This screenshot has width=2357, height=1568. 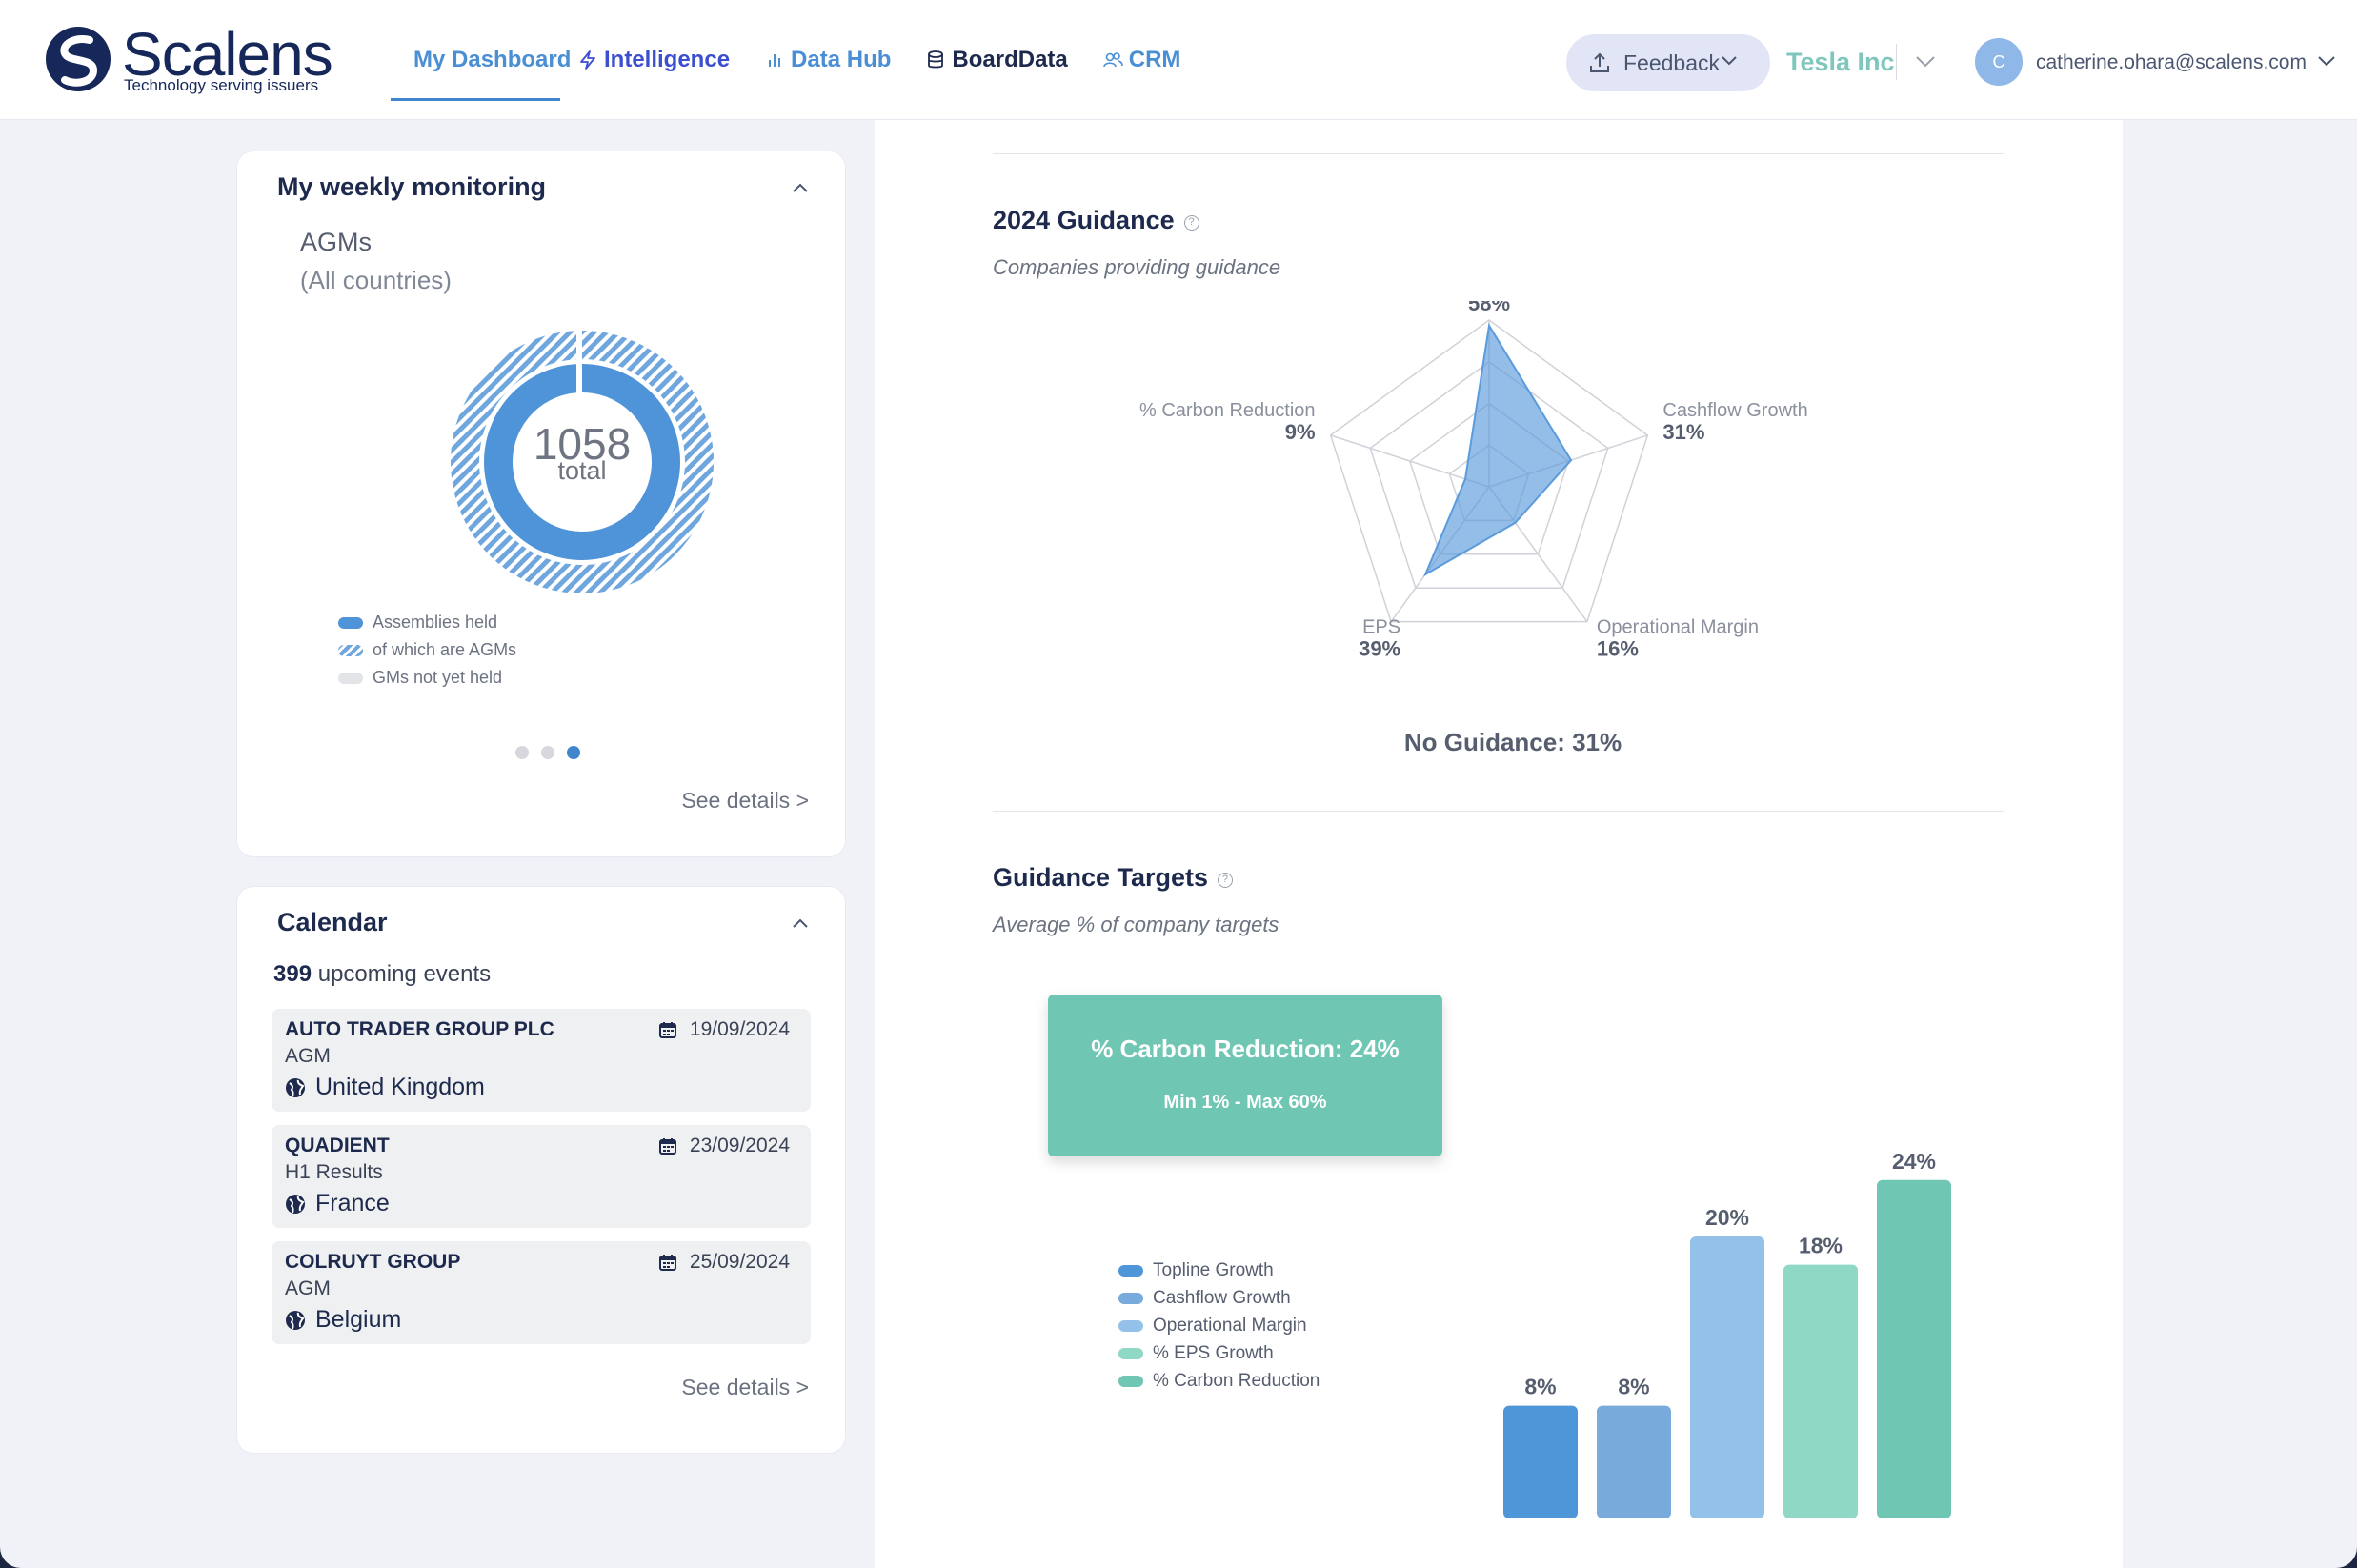 What do you see at coordinates (2171, 62) in the screenshot?
I see `user-email: catherine.ohara@scalens.com` at bounding box center [2171, 62].